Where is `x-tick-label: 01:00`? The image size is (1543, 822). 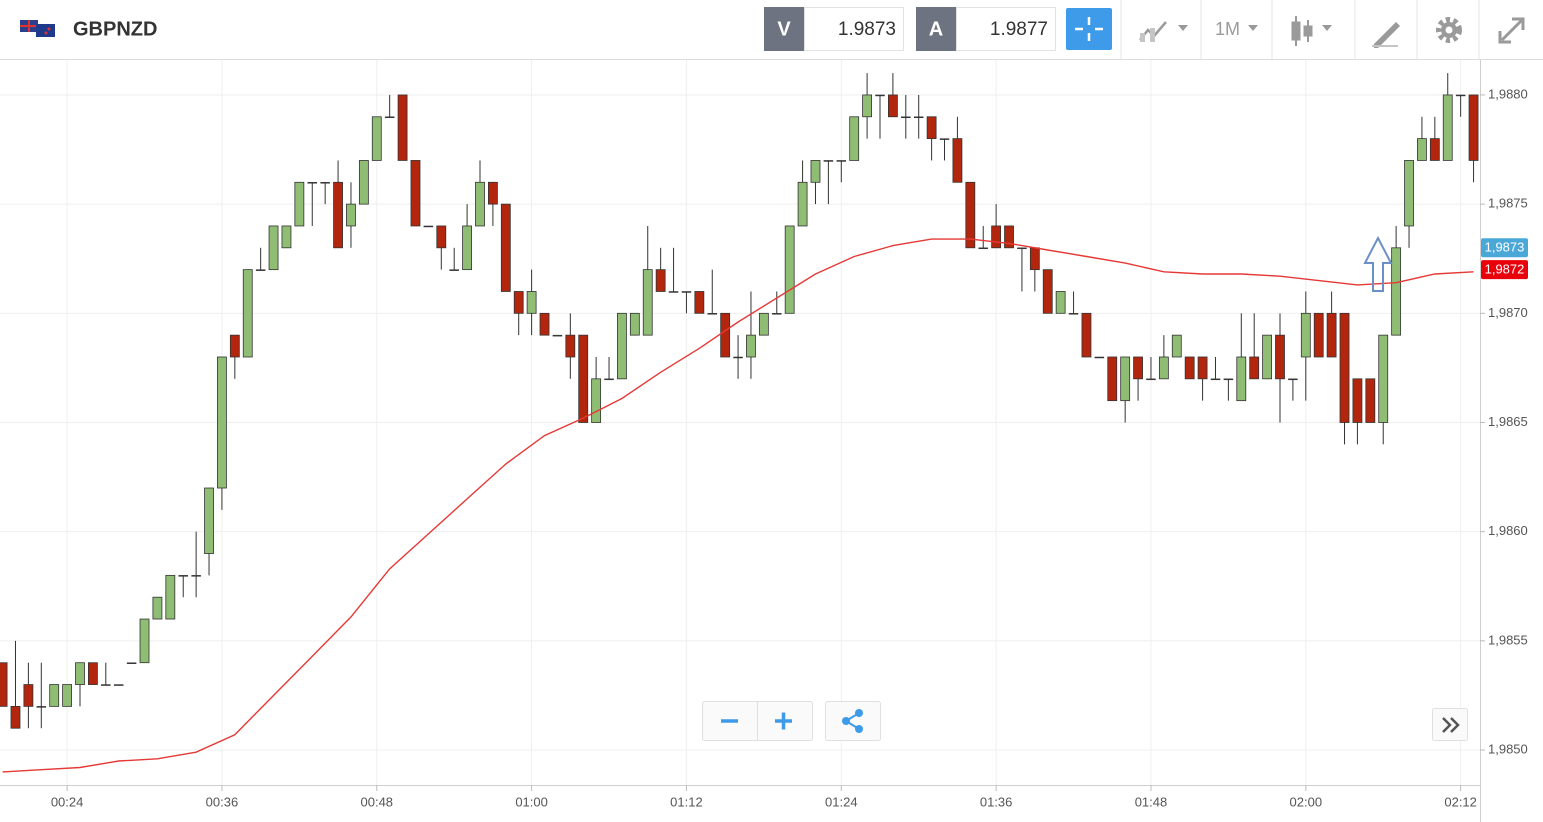
x-tick-label: 01:00 is located at coordinates (531, 801).